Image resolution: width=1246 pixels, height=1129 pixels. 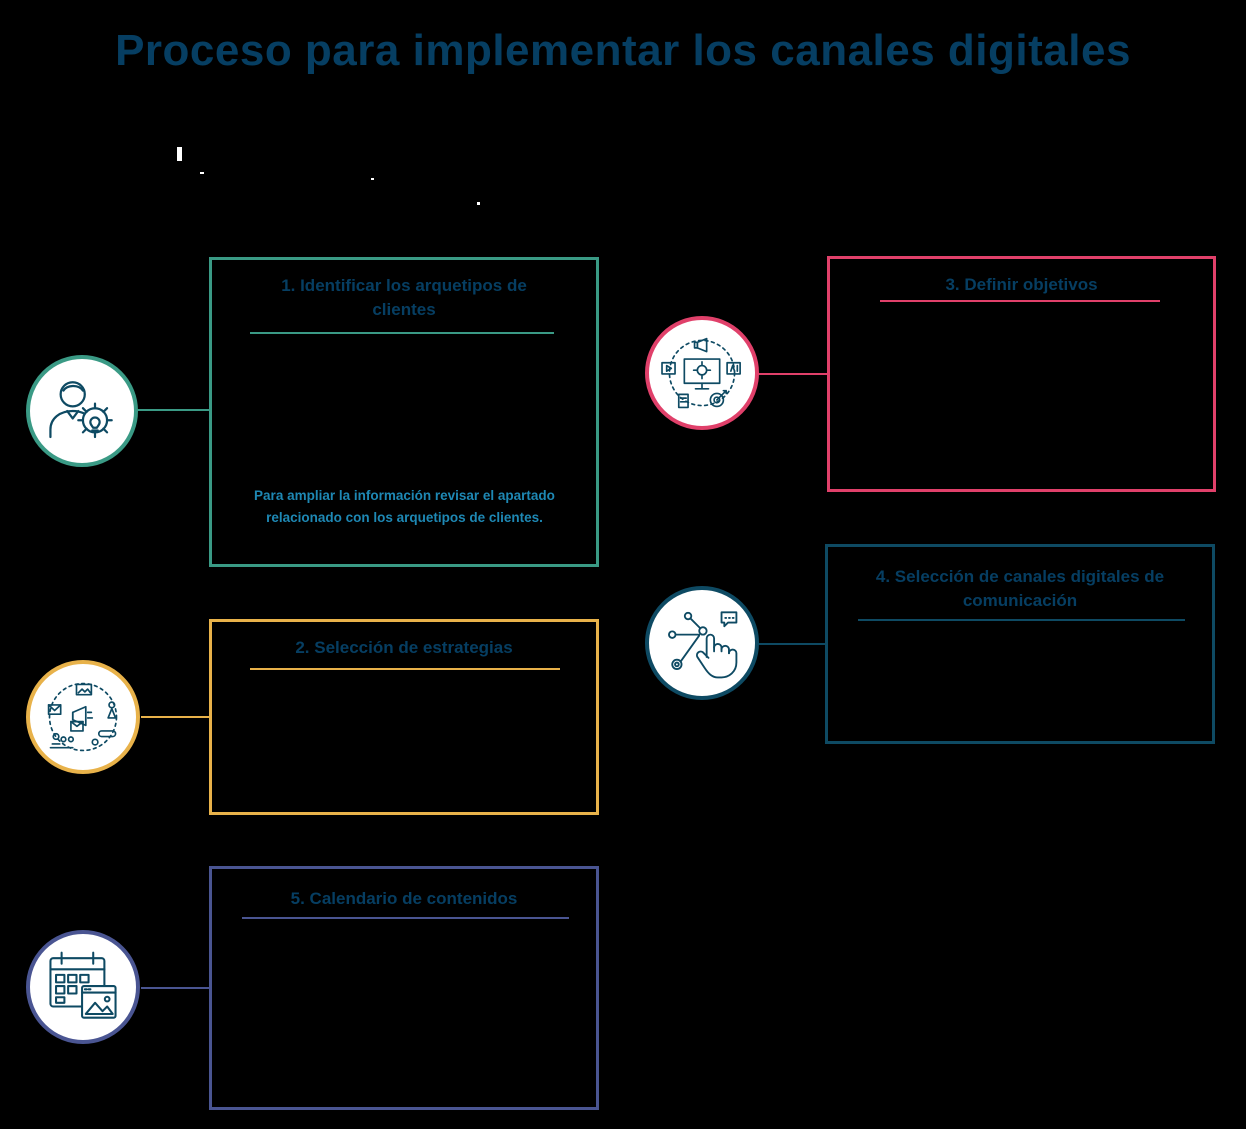 I want to click on step-5-icon-circle, so click(x=83, y=987).